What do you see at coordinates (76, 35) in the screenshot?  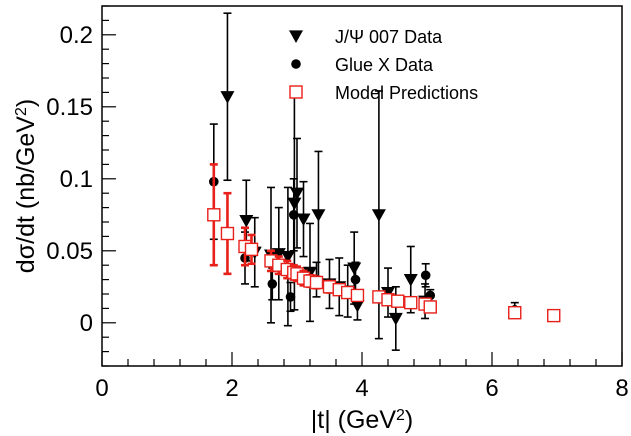 I see `y-tick-label: 0.2` at bounding box center [76, 35].